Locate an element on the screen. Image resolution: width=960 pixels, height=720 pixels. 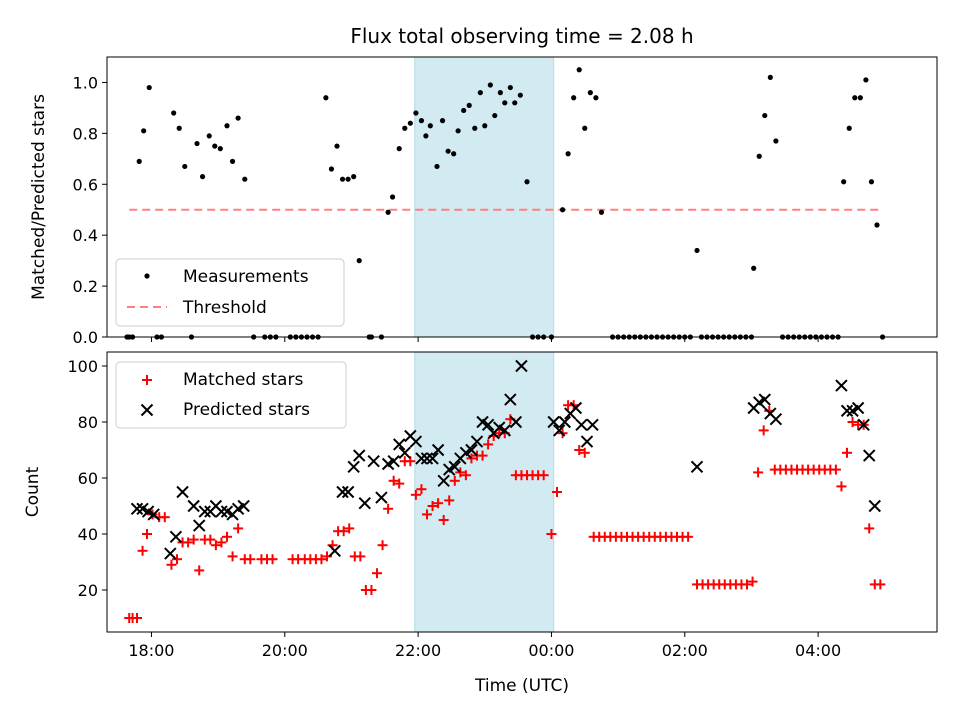
legend-matched-marker is located at coordinates (147, 380).